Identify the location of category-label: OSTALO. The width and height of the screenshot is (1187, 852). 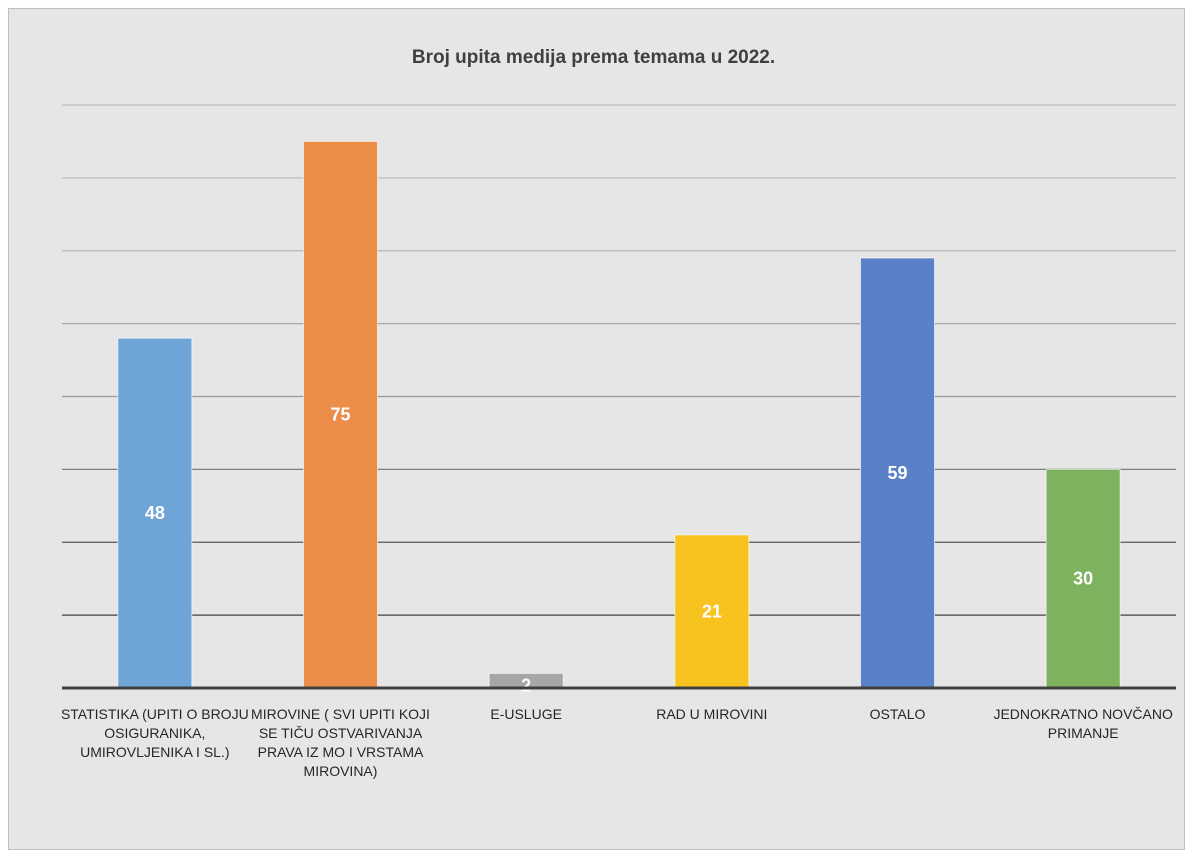
(897, 714).